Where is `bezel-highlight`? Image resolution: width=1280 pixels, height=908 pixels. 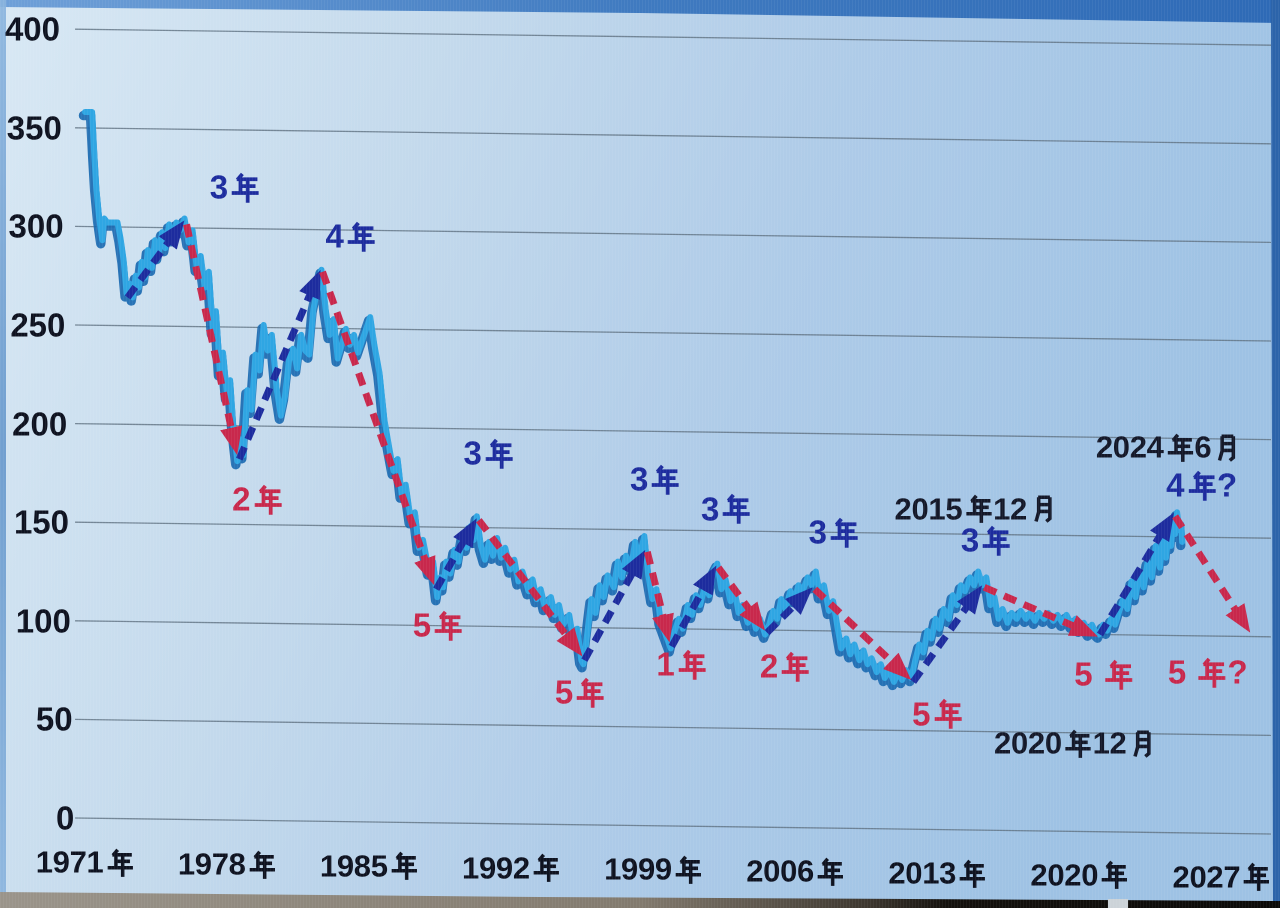 bezel-highlight is located at coordinates (1118, 903).